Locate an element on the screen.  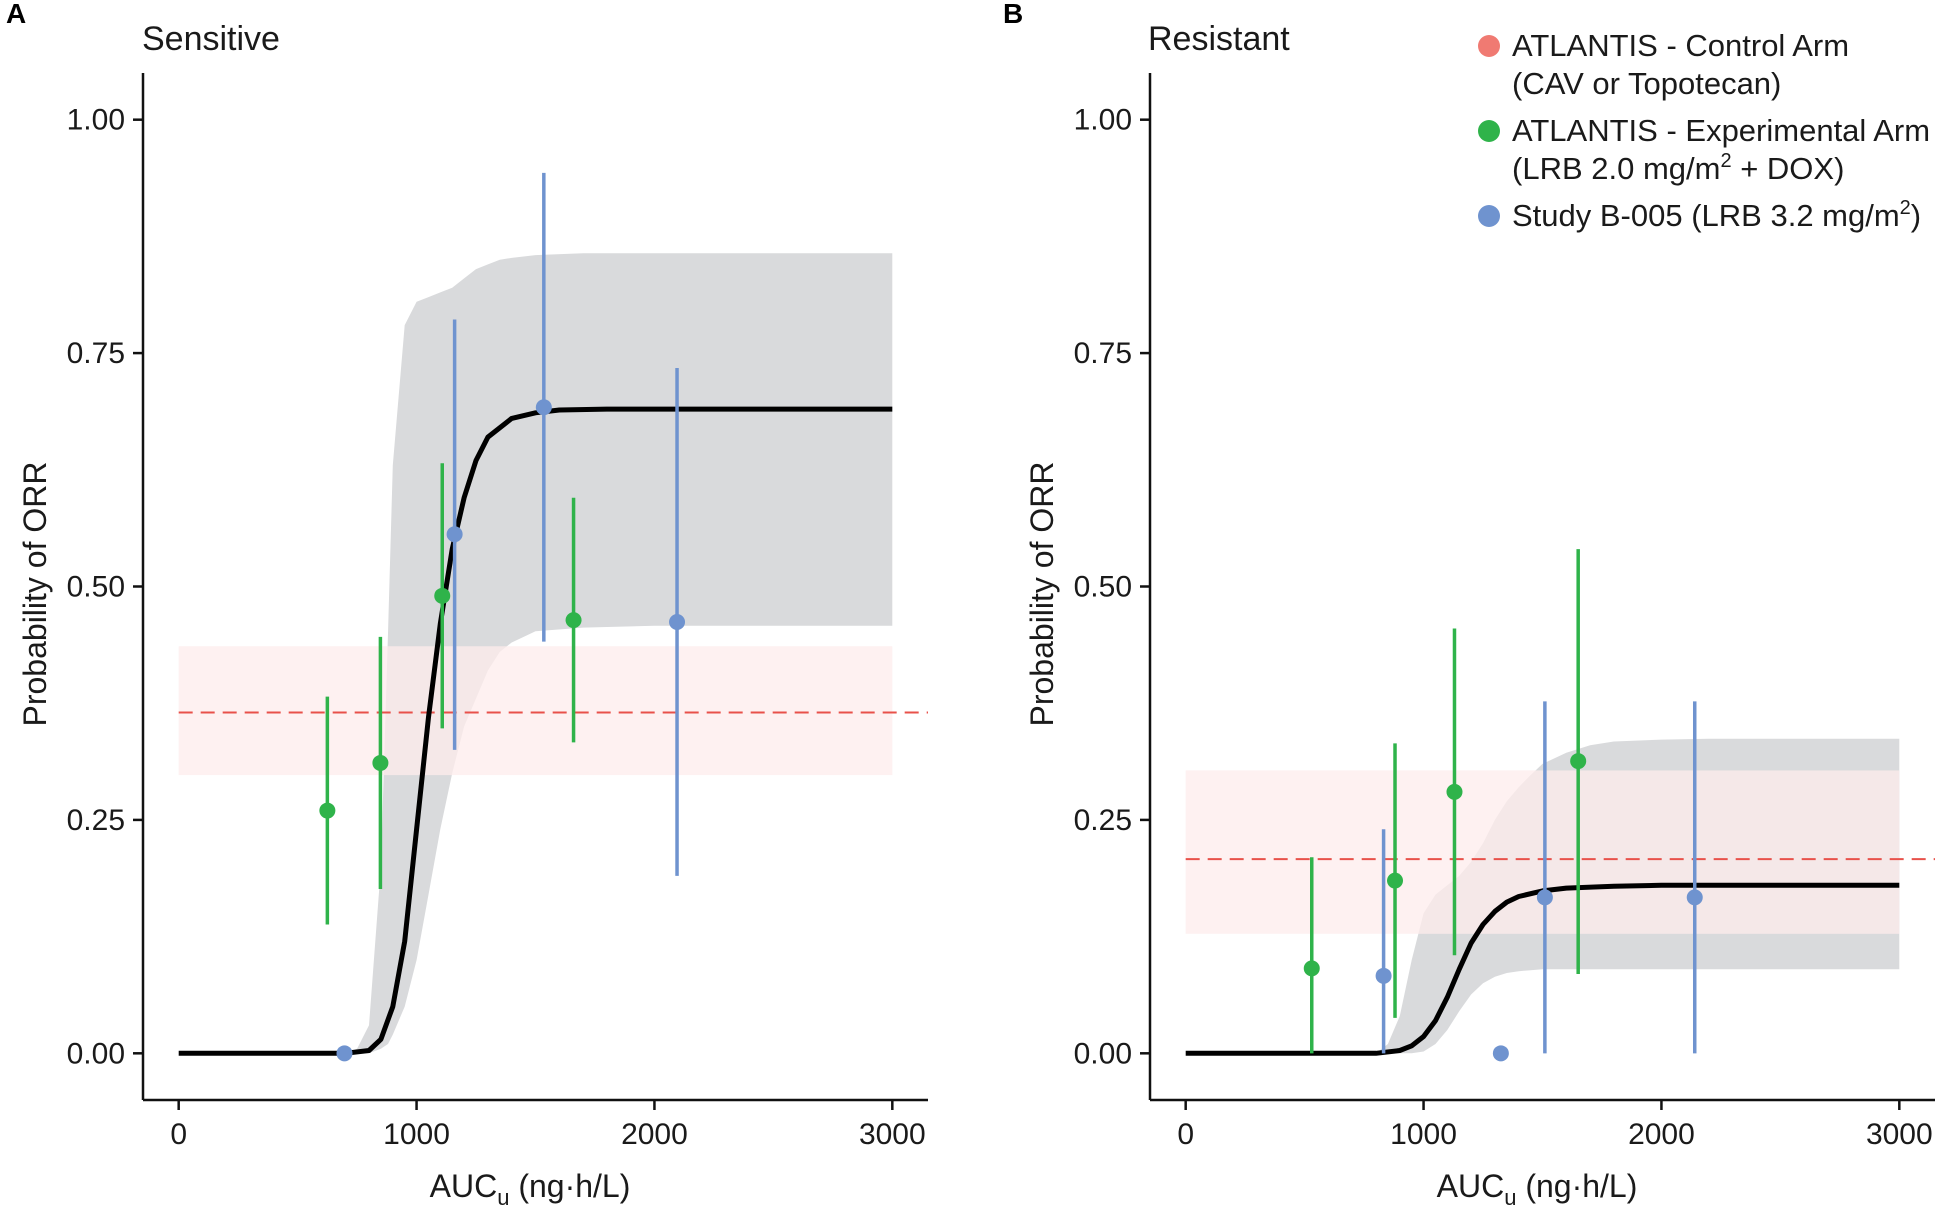
panel-title: Resistant is located at coordinates (1219, 39).